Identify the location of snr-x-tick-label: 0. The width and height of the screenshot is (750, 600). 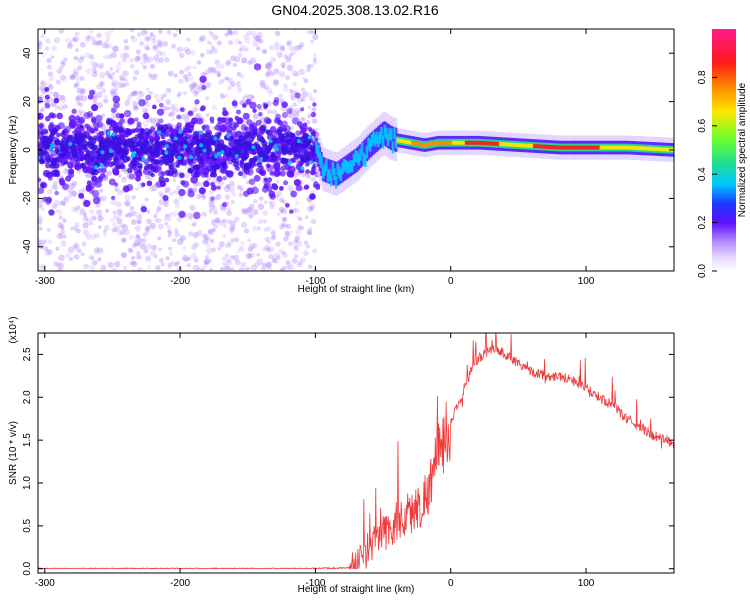
(451, 583).